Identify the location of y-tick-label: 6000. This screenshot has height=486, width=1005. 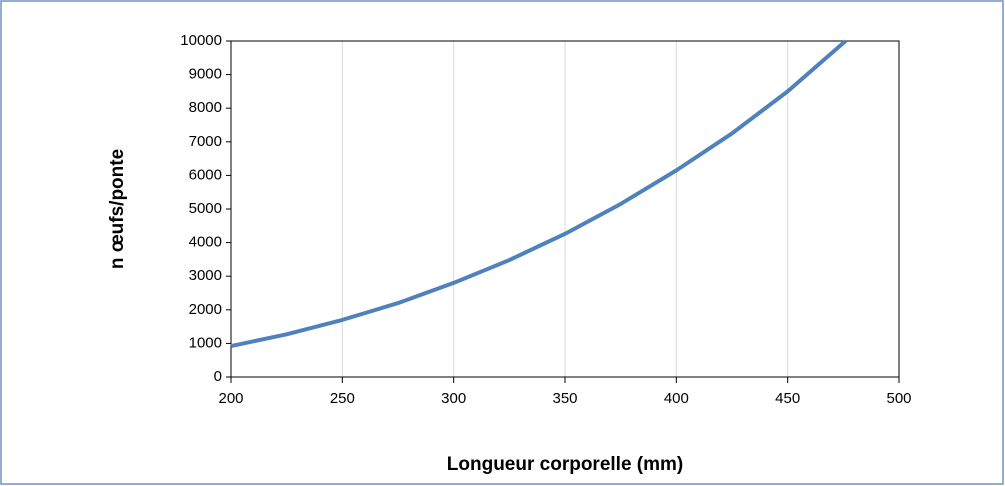
(205, 174).